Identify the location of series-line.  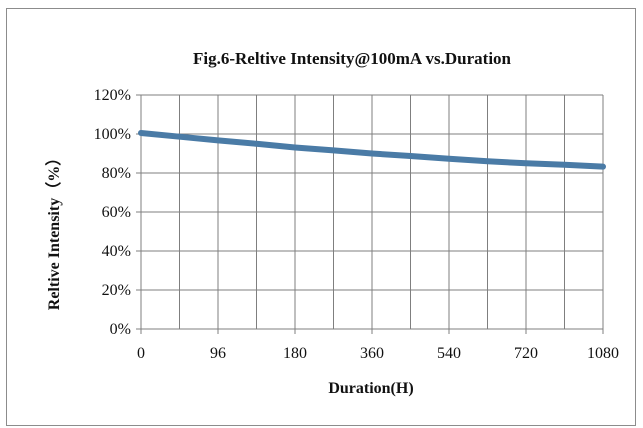
(372, 150).